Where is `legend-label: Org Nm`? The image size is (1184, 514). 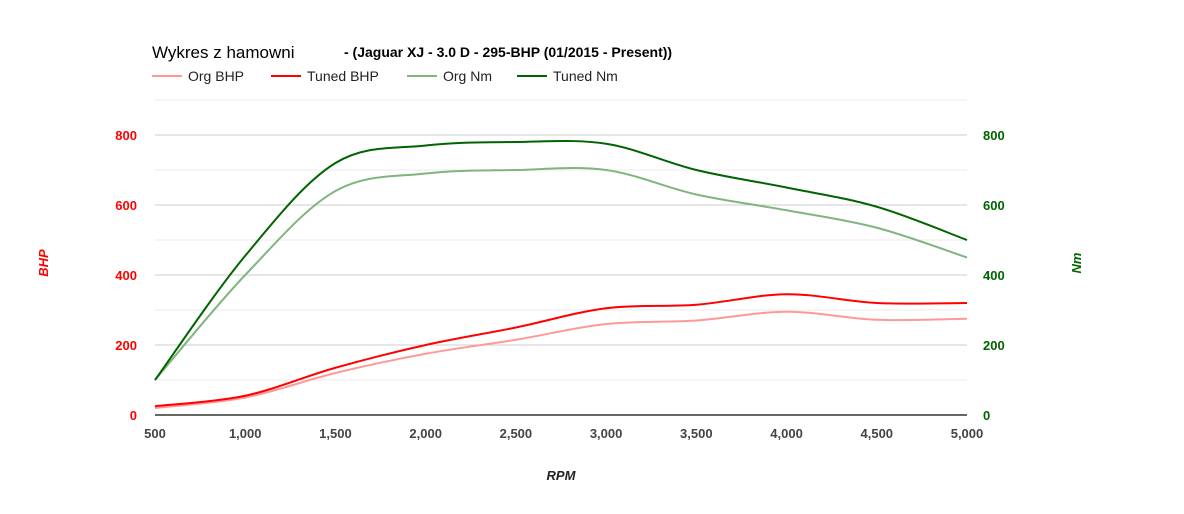
legend-label: Org Nm is located at coordinates (467, 76).